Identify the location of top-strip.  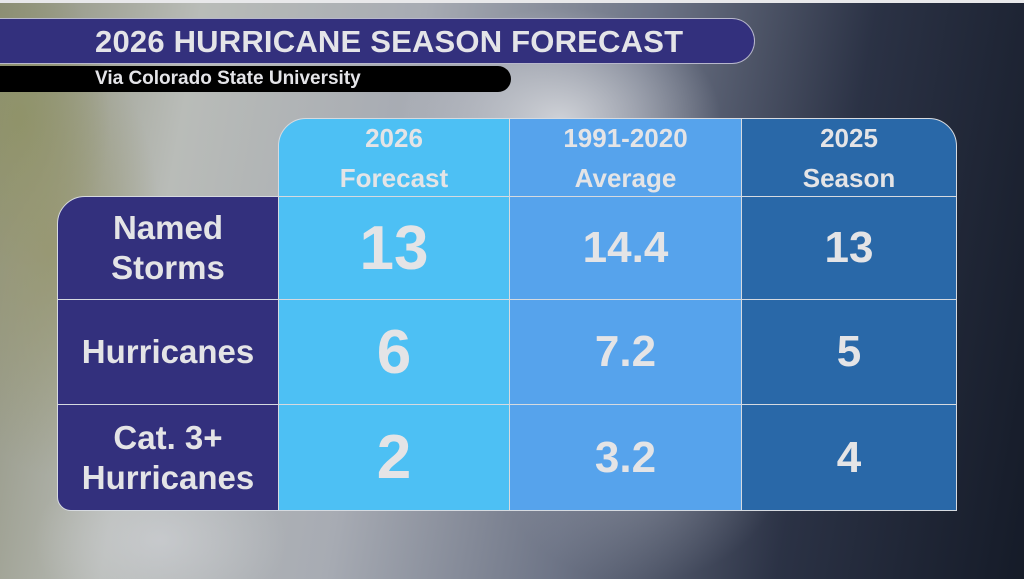
(512, 1).